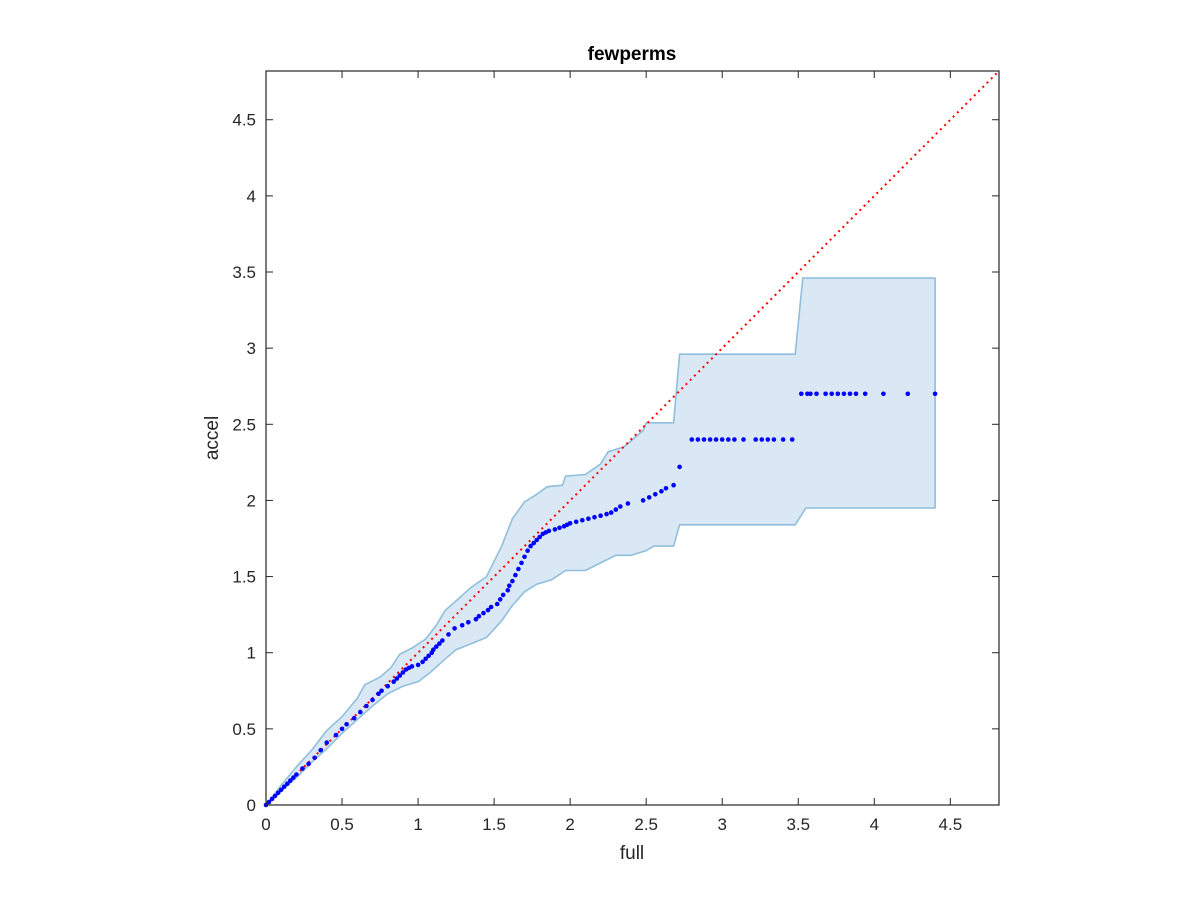  I want to click on x-tick-label: 2, so click(569, 824).